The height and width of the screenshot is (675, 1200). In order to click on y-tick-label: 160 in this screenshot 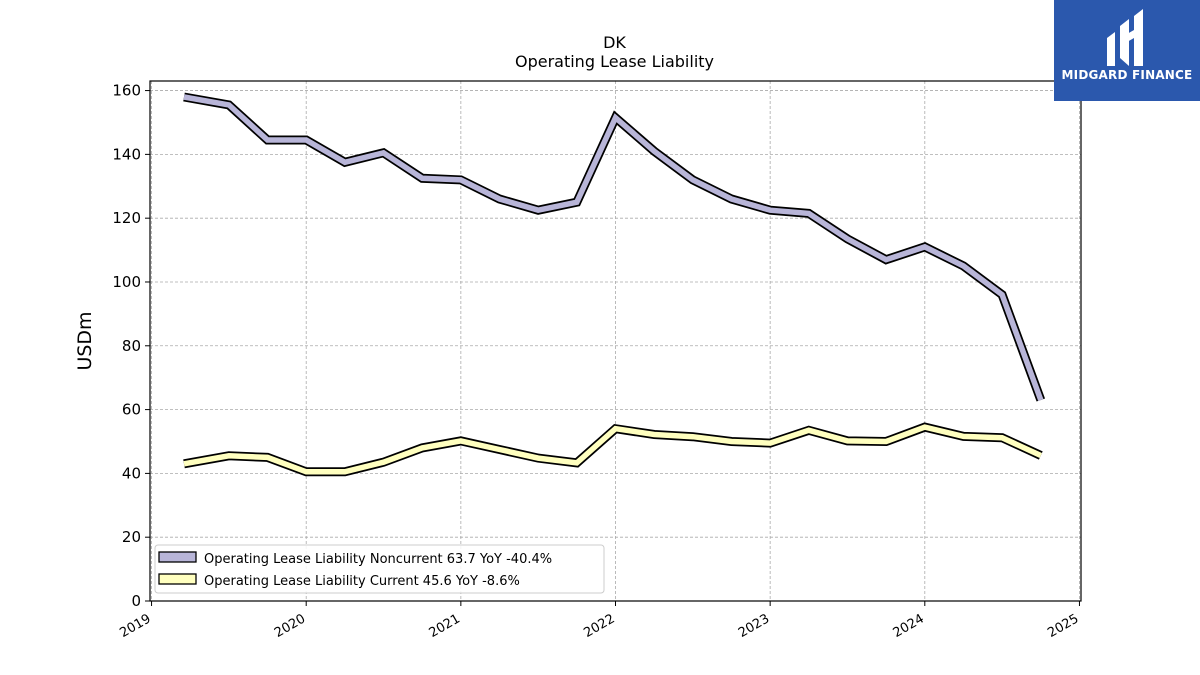, I will do `click(126, 91)`.